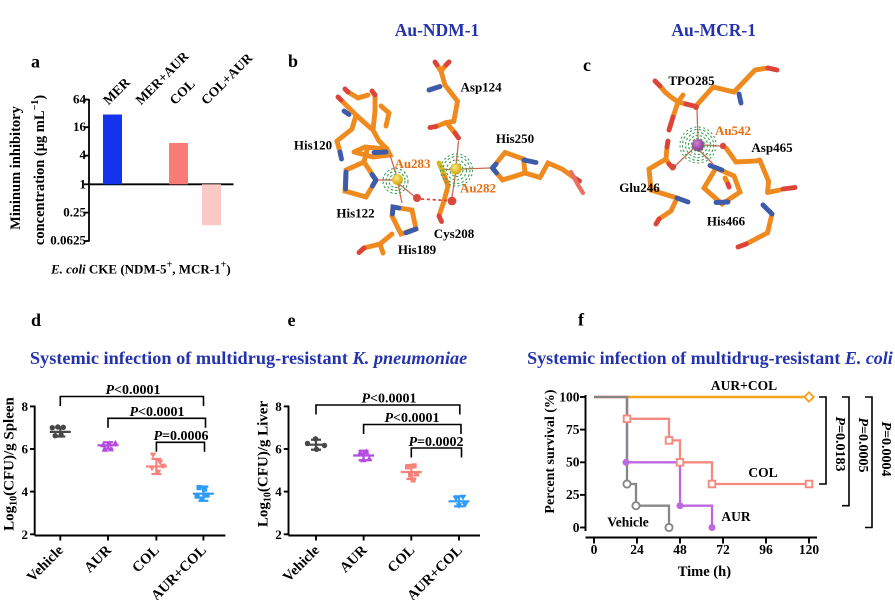 This screenshot has width=895, height=605. What do you see at coordinates (11, 463) in the screenshot?
I see `svg-text: Log10(CFU)/g Spleen` at bounding box center [11, 463].